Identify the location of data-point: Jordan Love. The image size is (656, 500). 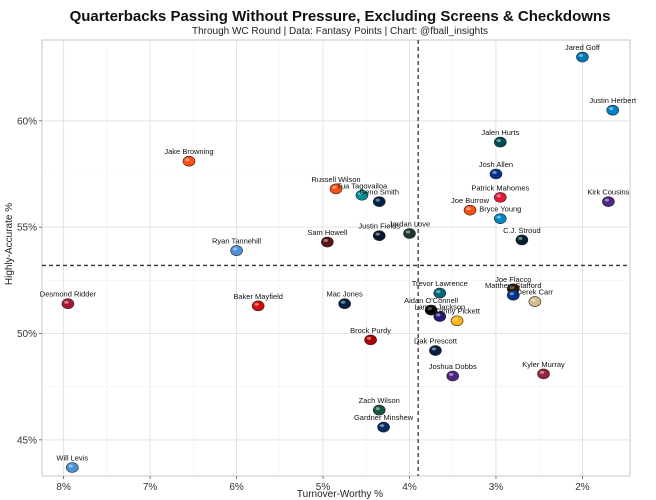
(409, 229).